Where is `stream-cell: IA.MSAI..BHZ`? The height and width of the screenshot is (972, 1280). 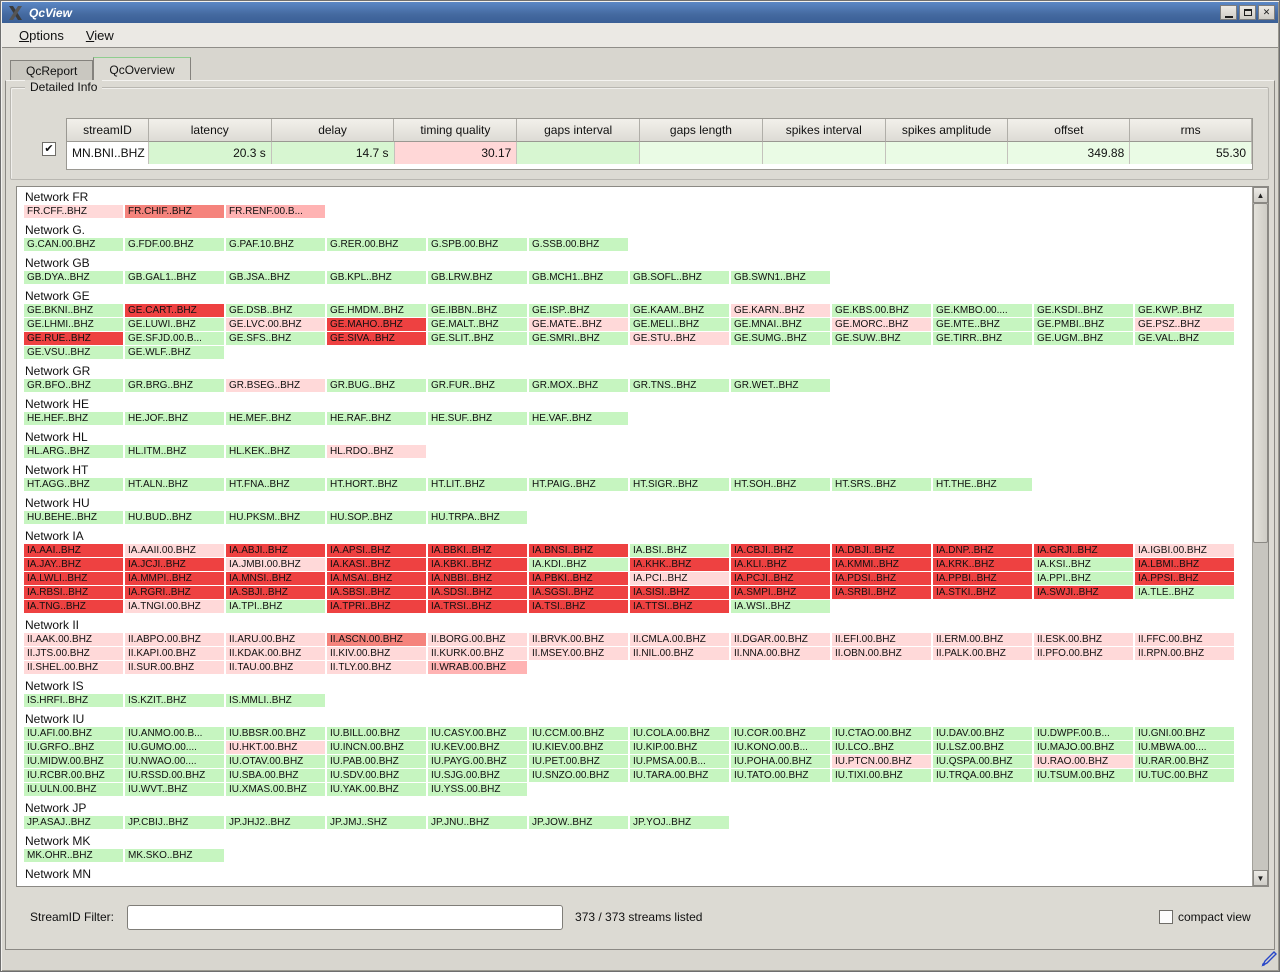
stream-cell: IA.MSAI..BHZ is located at coordinates (376, 578).